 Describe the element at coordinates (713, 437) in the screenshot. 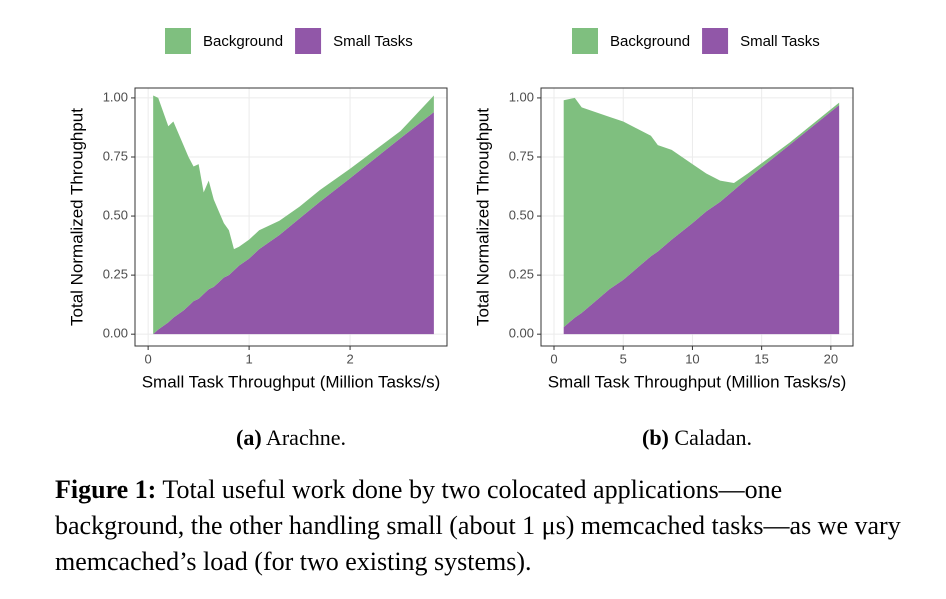

I see `subcaption-text: Caladan.` at that location.